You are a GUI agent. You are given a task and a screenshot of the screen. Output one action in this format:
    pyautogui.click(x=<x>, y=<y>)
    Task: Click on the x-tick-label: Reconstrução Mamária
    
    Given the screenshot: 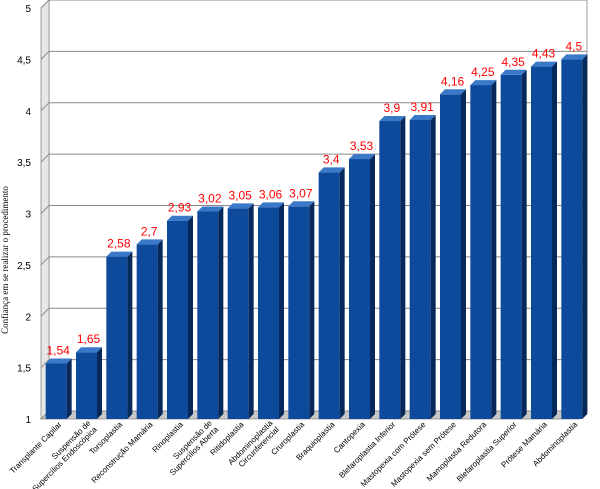 What is the action you would take?
    pyautogui.click(x=122, y=452)
    